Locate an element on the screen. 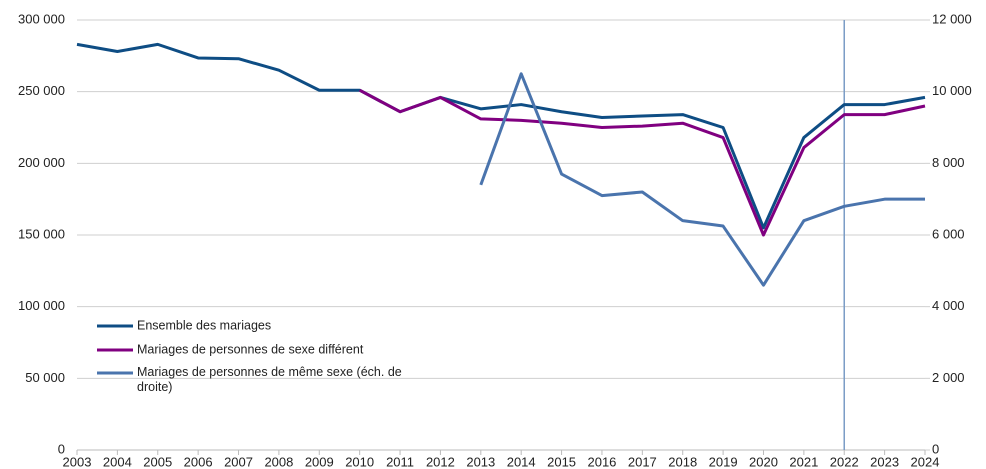  y-tick-label: 200 000 is located at coordinates (41, 162).